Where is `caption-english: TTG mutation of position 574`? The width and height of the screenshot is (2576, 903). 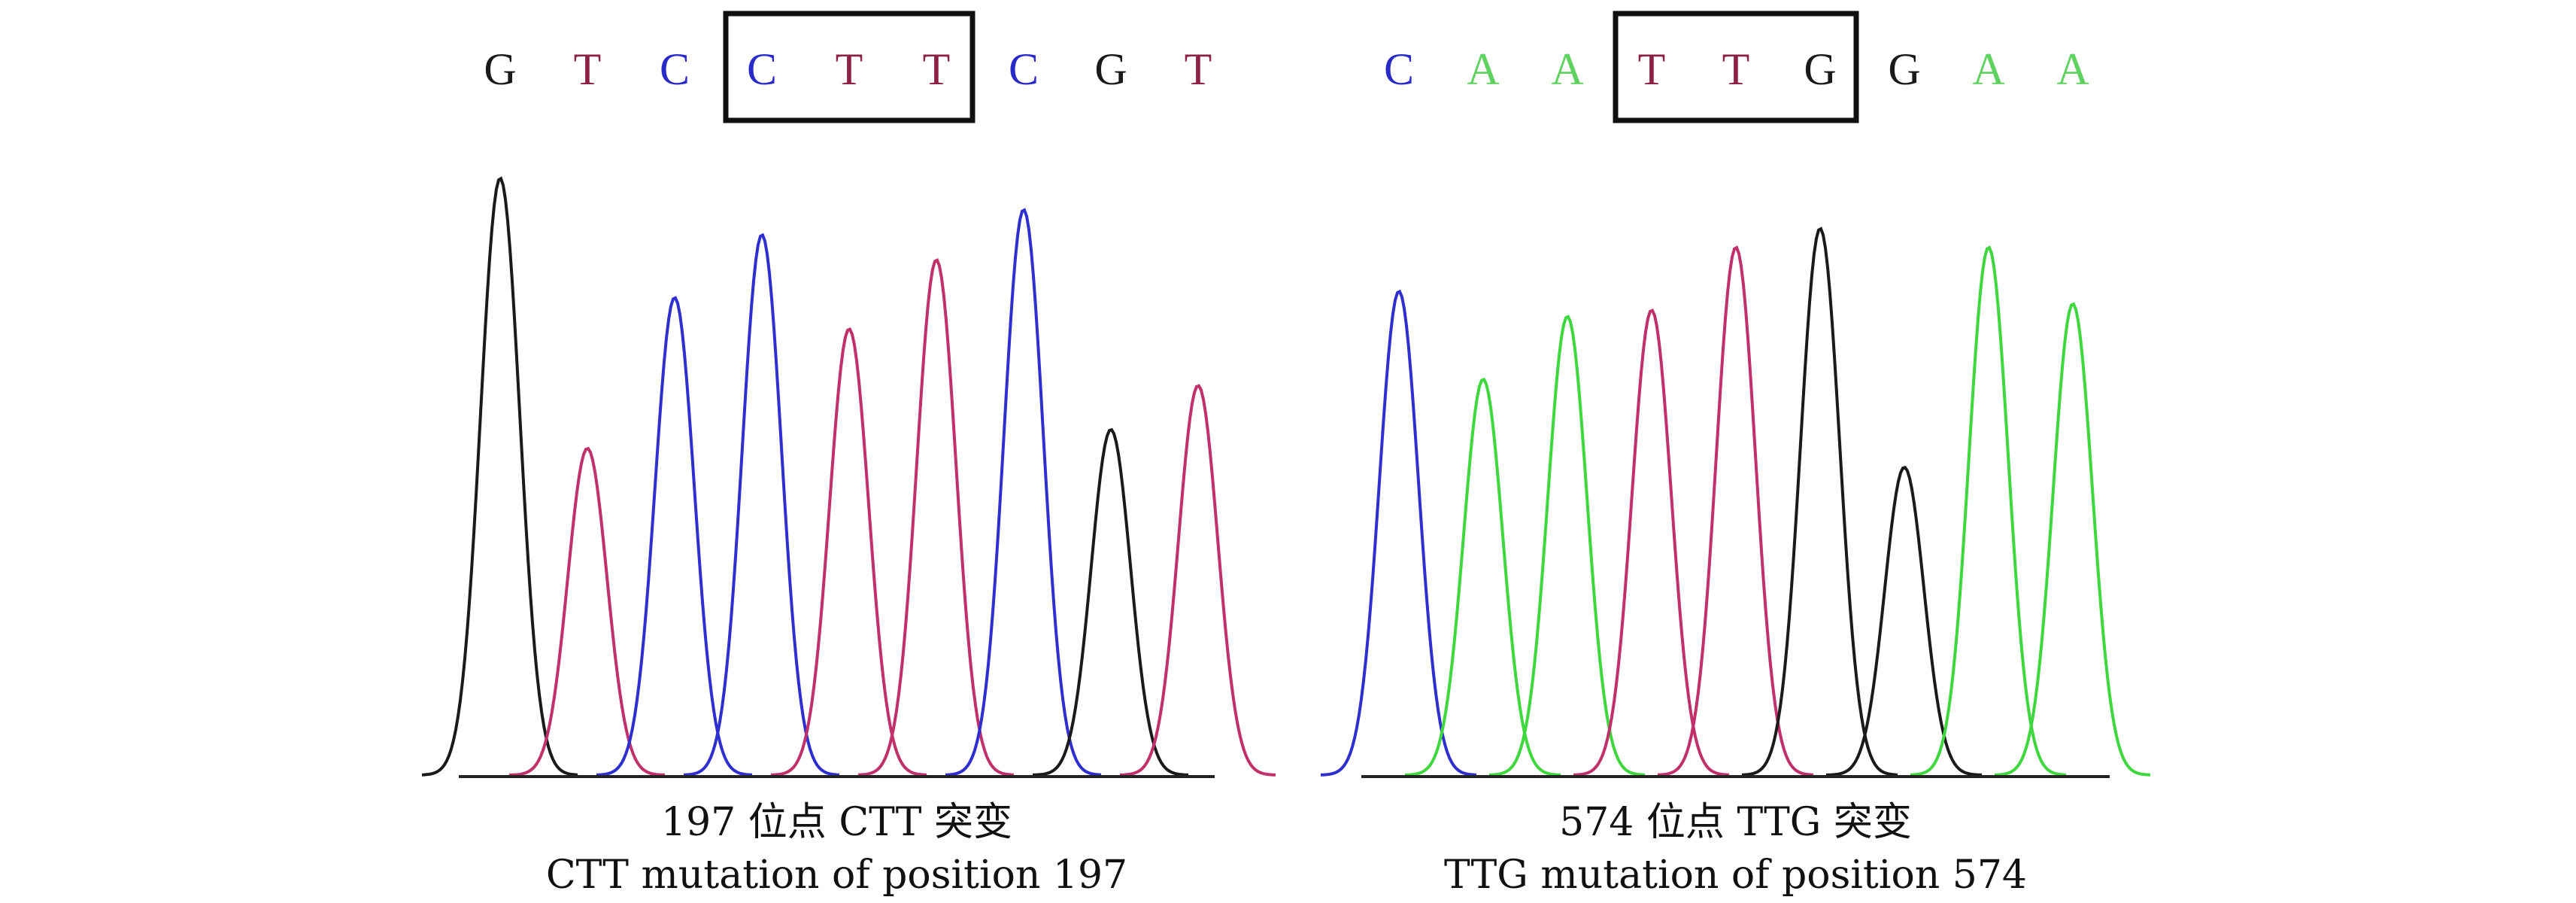 caption-english: TTG mutation of position 574 is located at coordinates (1736, 875).